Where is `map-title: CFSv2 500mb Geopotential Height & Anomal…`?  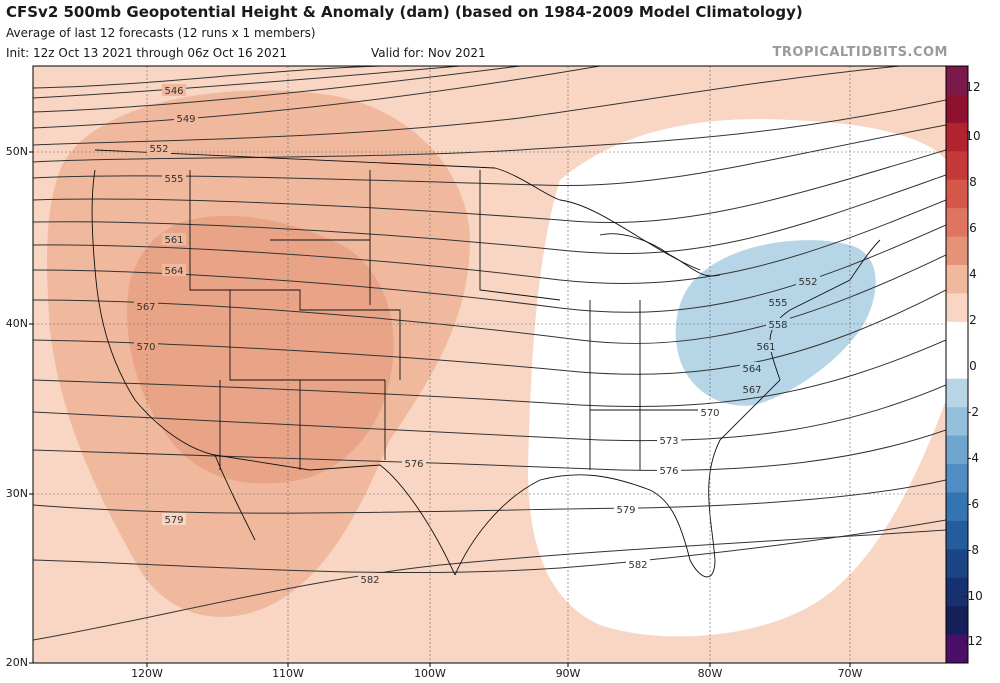 map-title: CFSv2 500mb Geopotential Height & Anomal… is located at coordinates (404, 12).